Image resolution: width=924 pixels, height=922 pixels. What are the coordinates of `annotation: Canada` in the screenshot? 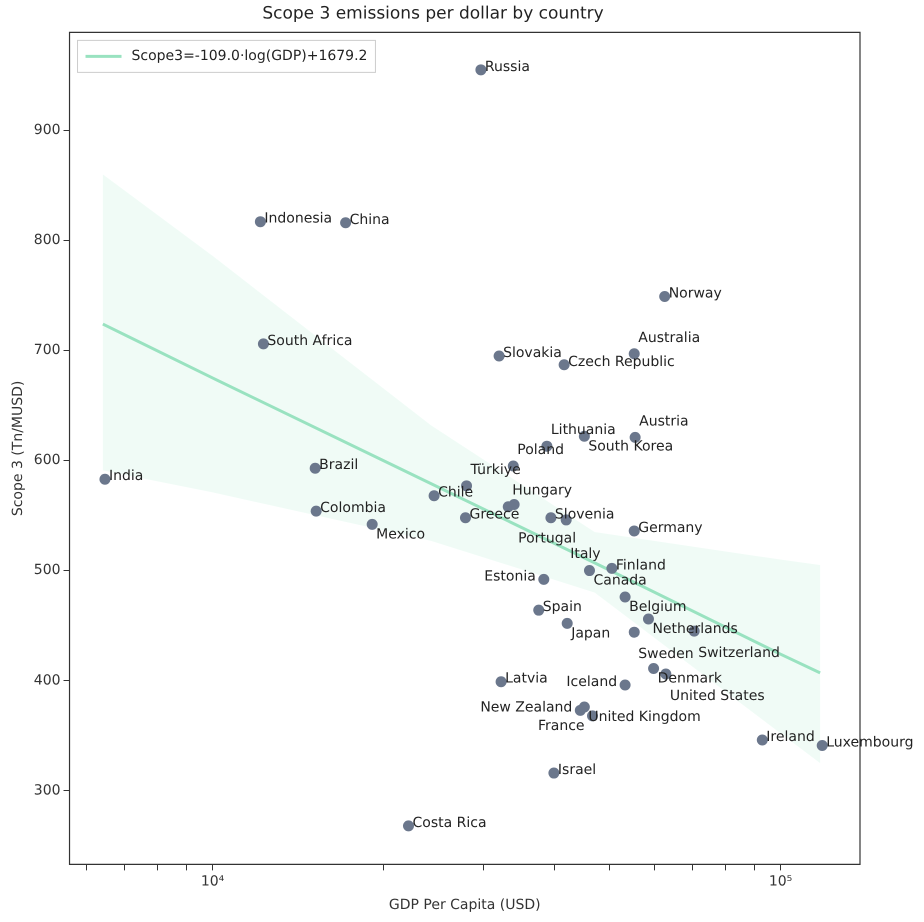 It's located at (620, 580).